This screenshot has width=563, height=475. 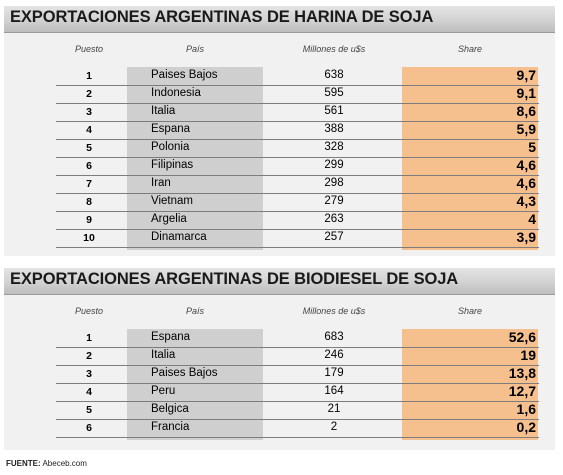 I want to click on biodiesel-table-row: 4 Peru 164 12,7, so click(x=297, y=392).